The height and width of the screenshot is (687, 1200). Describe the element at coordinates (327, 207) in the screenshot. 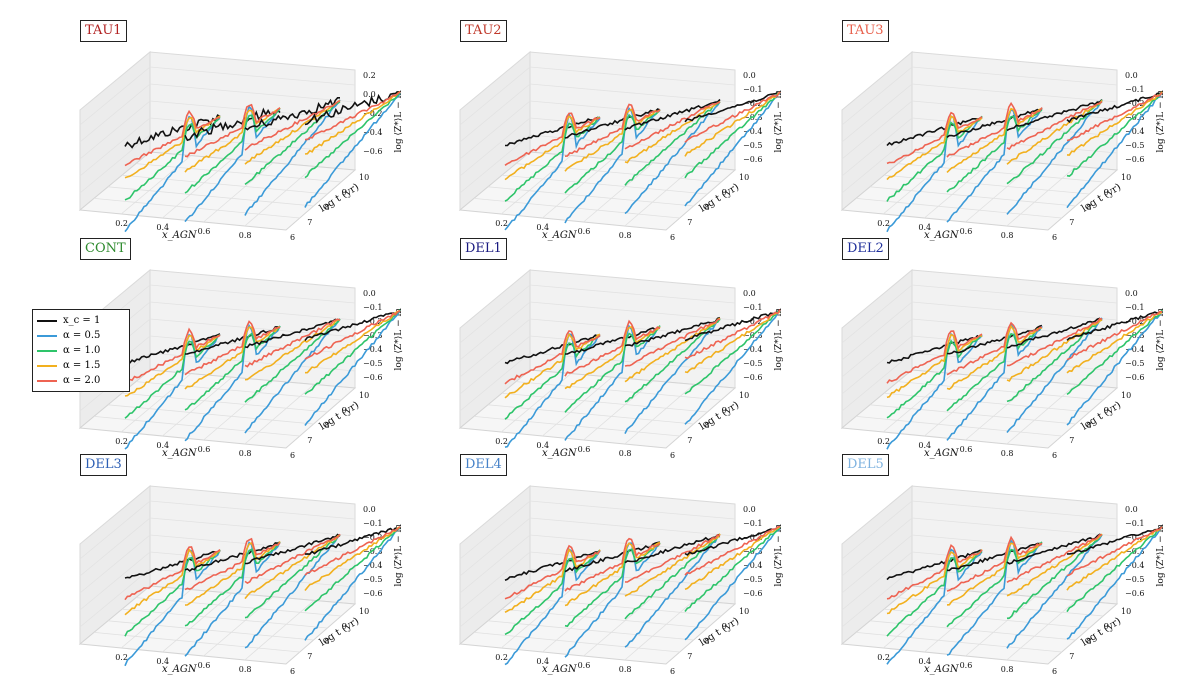

I see `y-tick-label: 8` at that location.